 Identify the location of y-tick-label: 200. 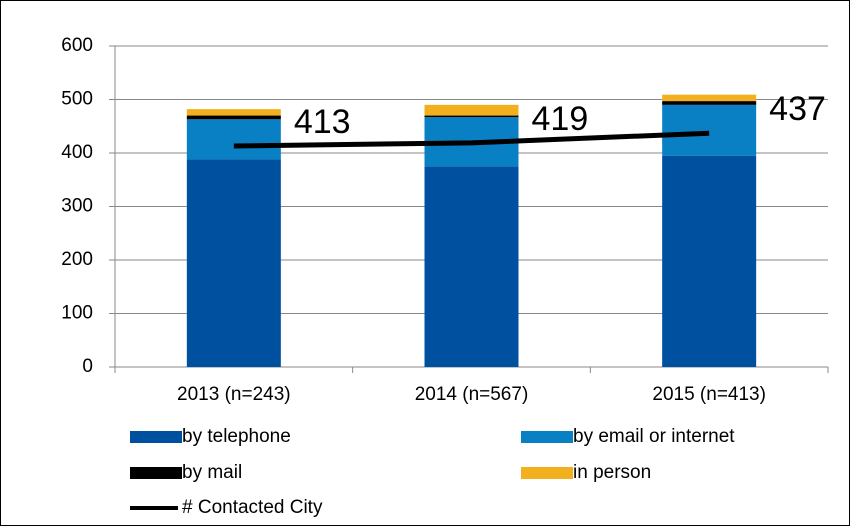
(77, 259).